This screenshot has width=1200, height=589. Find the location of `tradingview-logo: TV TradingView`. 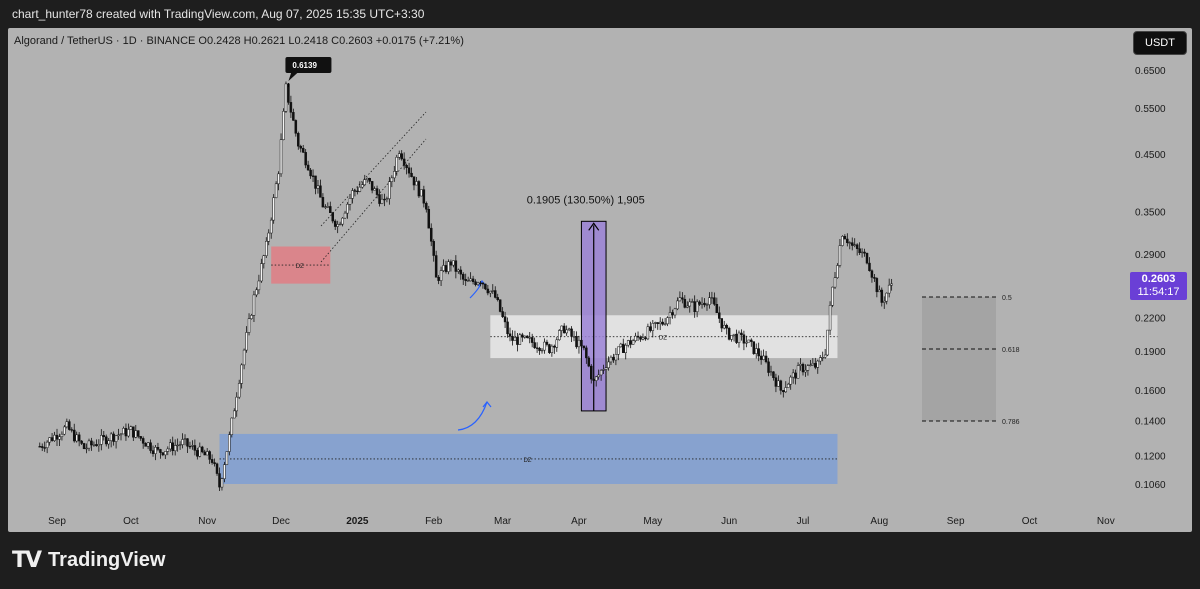

tradingview-logo: TV TradingView is located at coordinates (89, 560).